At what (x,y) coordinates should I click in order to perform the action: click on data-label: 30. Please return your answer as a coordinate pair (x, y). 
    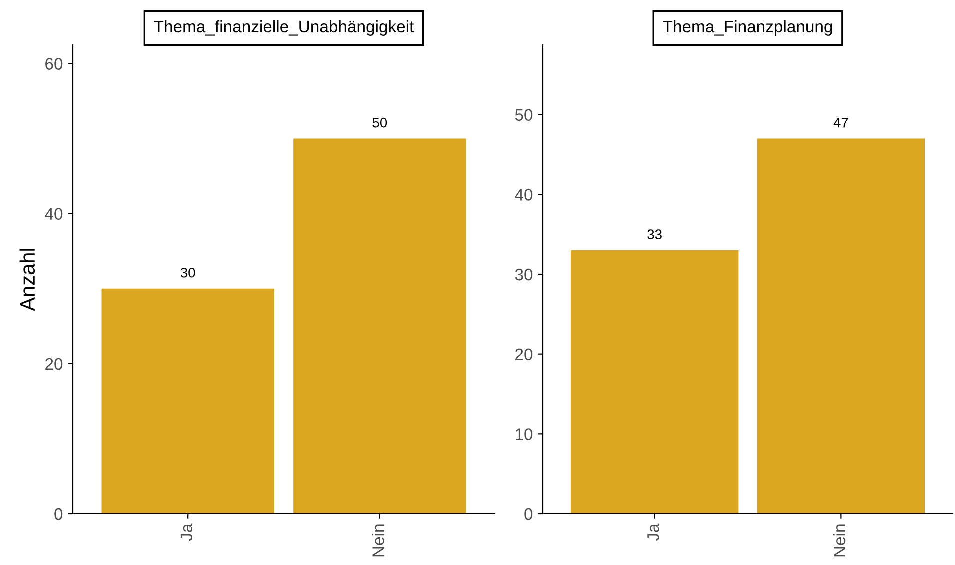
    Looking at the image, I should click on (188, 273).